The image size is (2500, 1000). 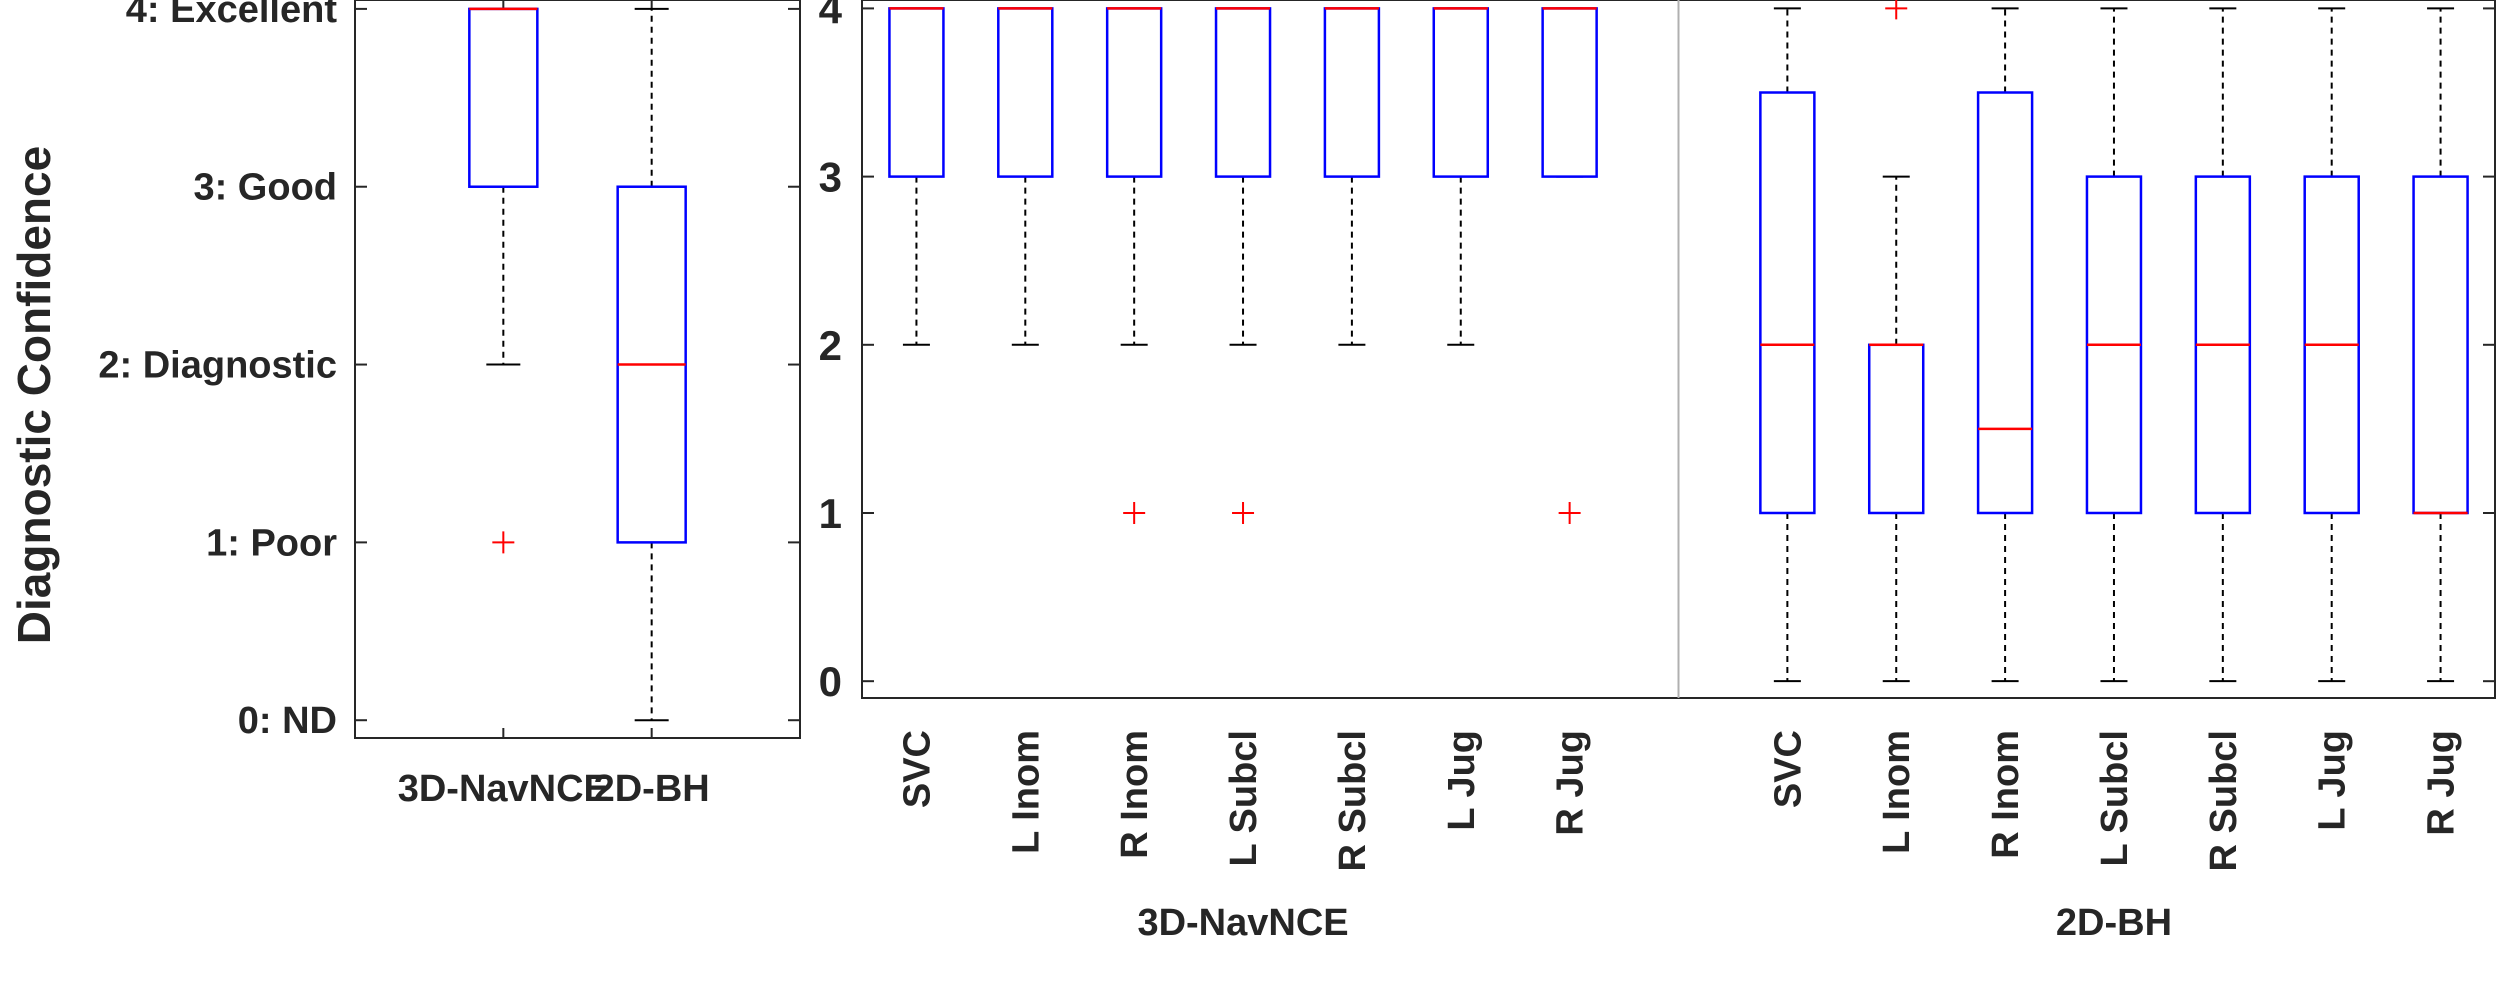 I want to click on left-y-axis-label: Diagnostic Confidence, so click(x=34, y=395).